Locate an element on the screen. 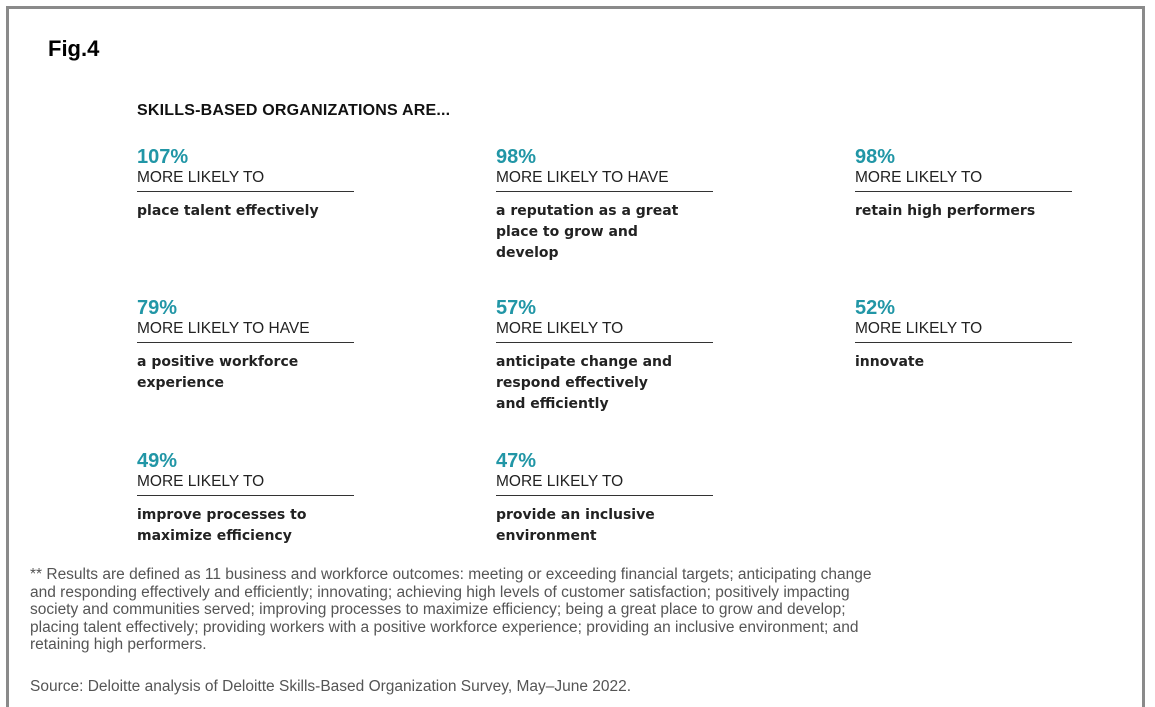 This screenshot has width=1155, height=707. footnote-line: retaining high performers. is located at coordinates (118, 644).